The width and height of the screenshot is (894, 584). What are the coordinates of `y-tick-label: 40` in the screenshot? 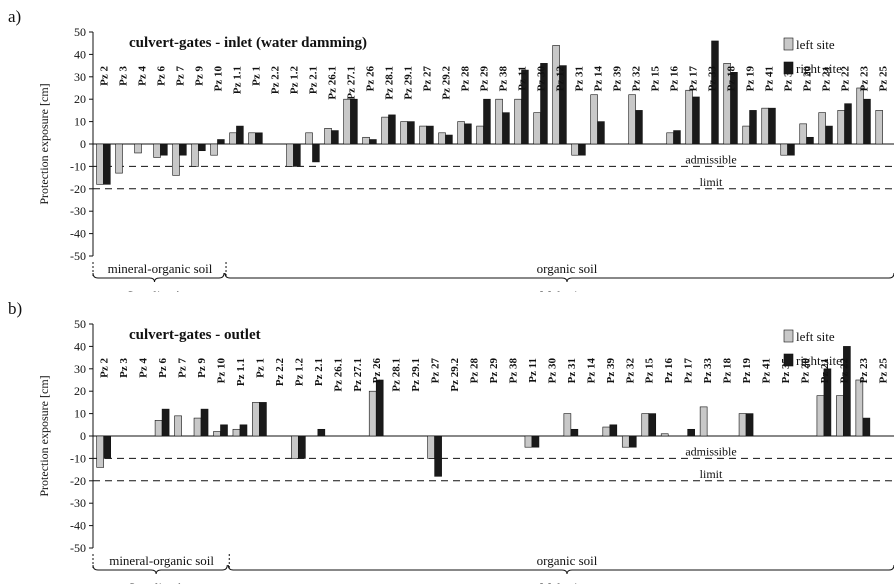 It's located at (80, 346).